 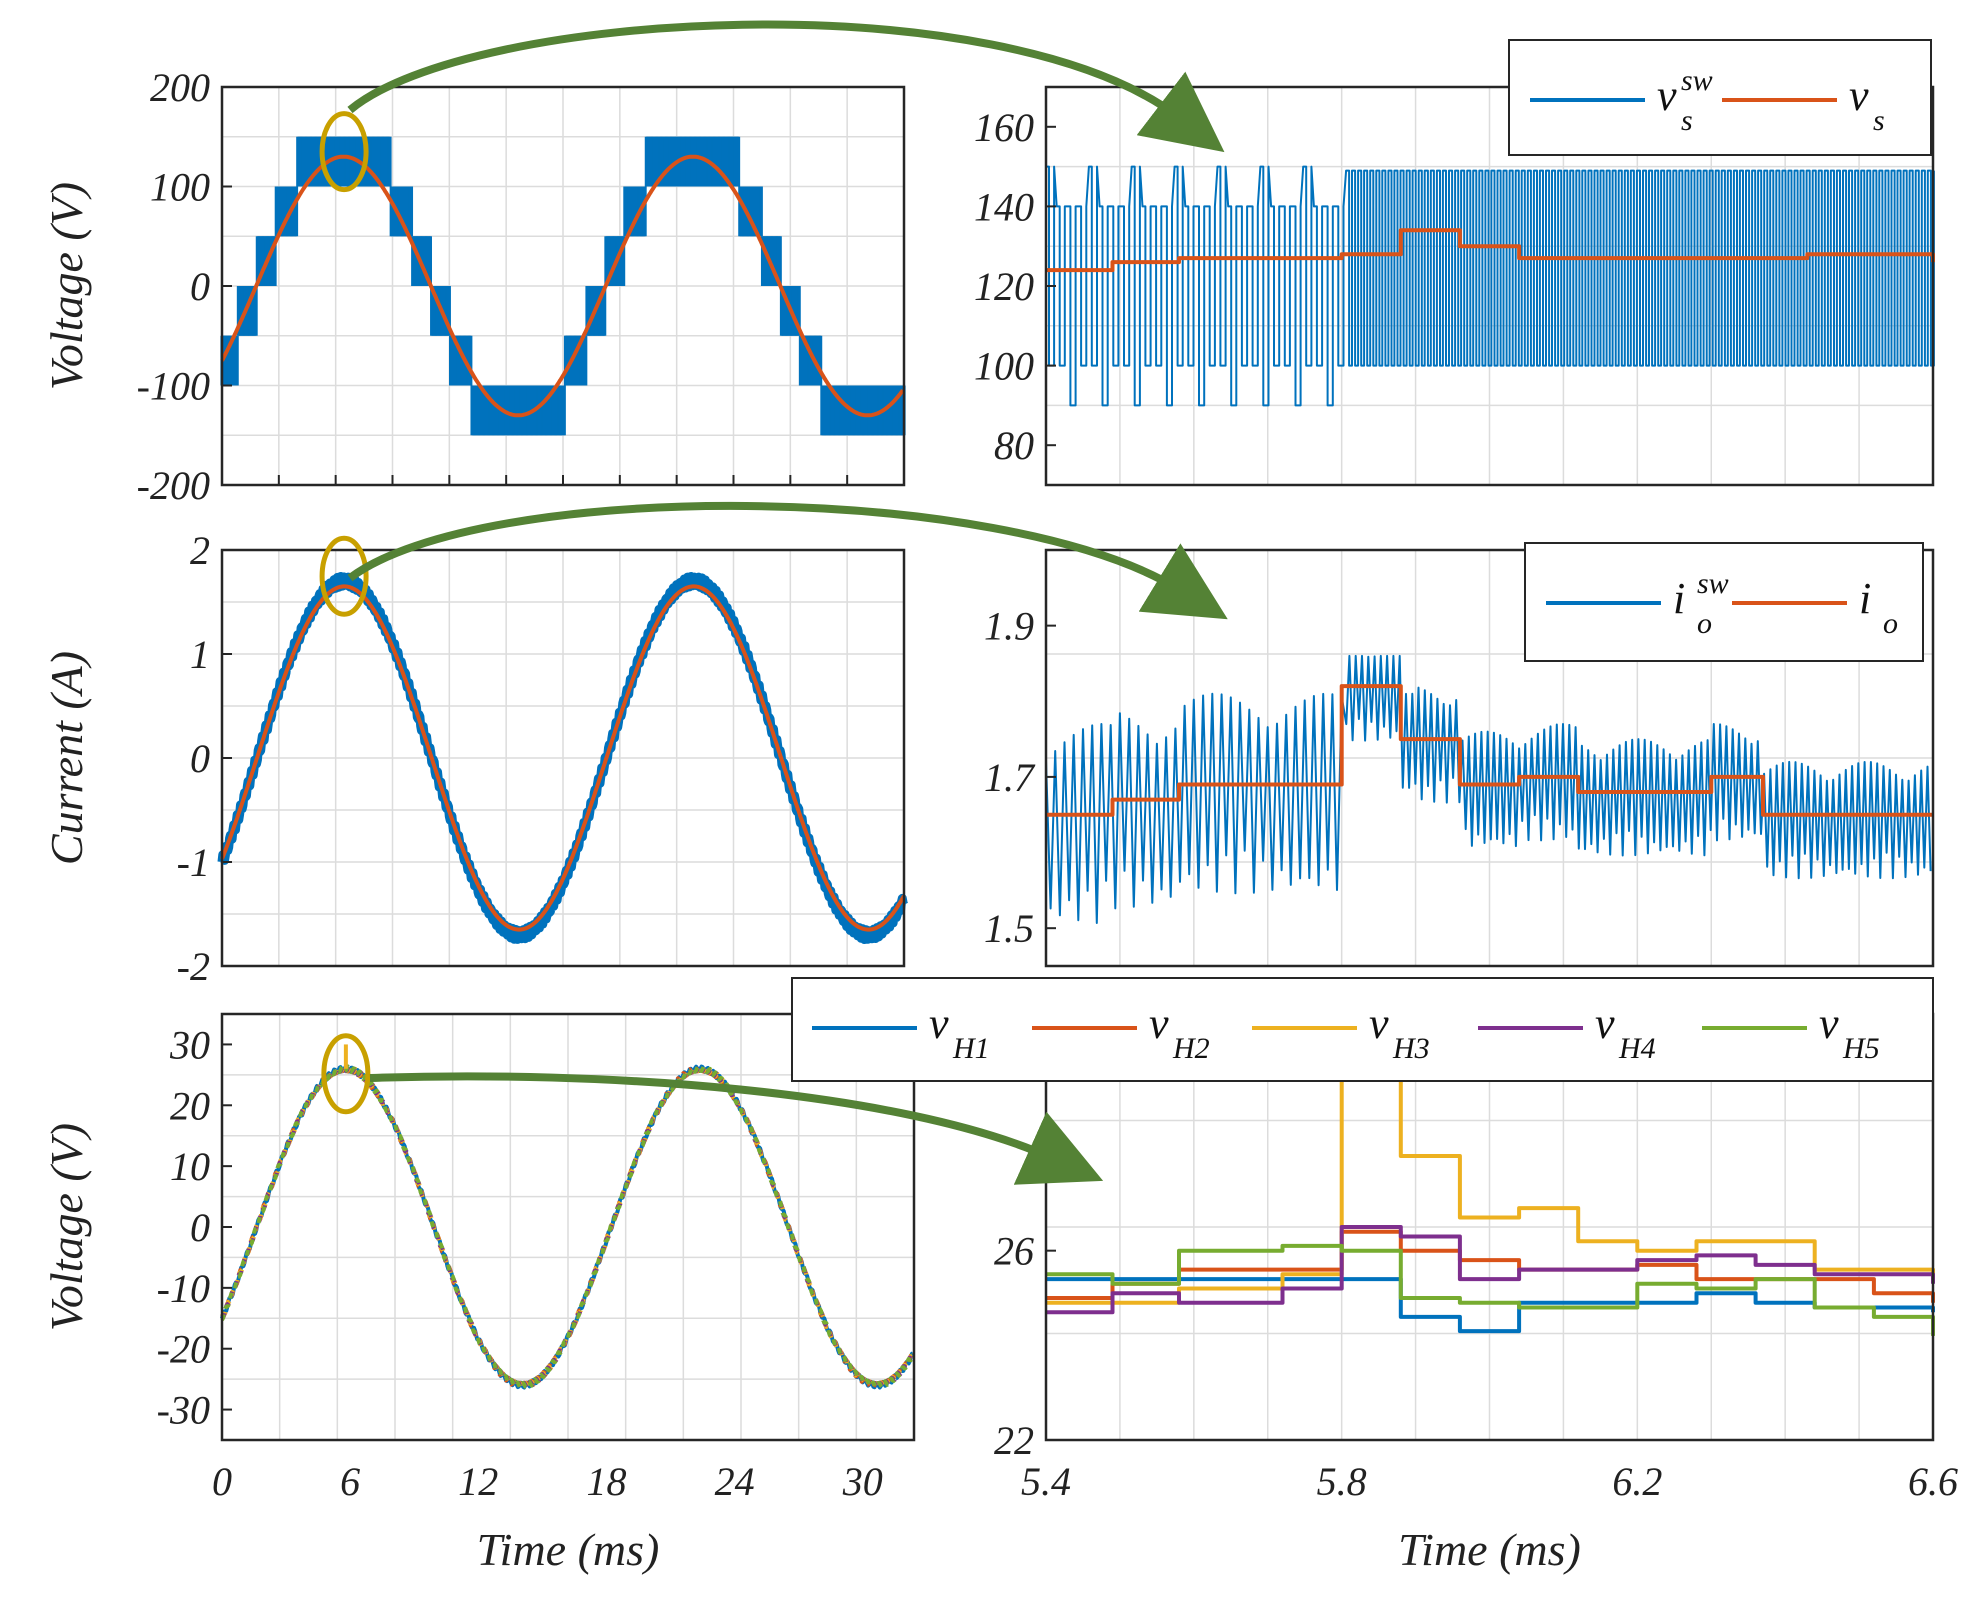 I want to click on voltage-zoom-series-vs, so click(x=1490, y=250).